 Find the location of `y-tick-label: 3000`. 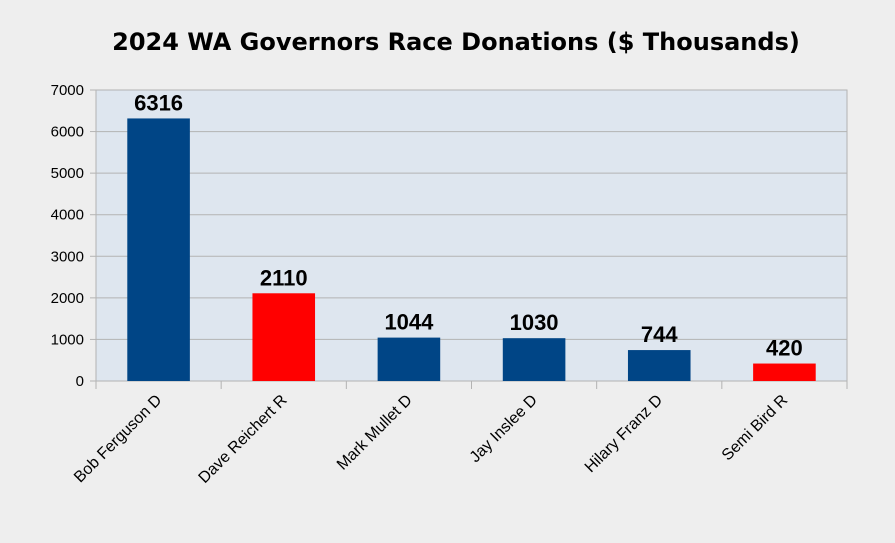

y-tick-label: 3000 is located at coordinates (67, 256).